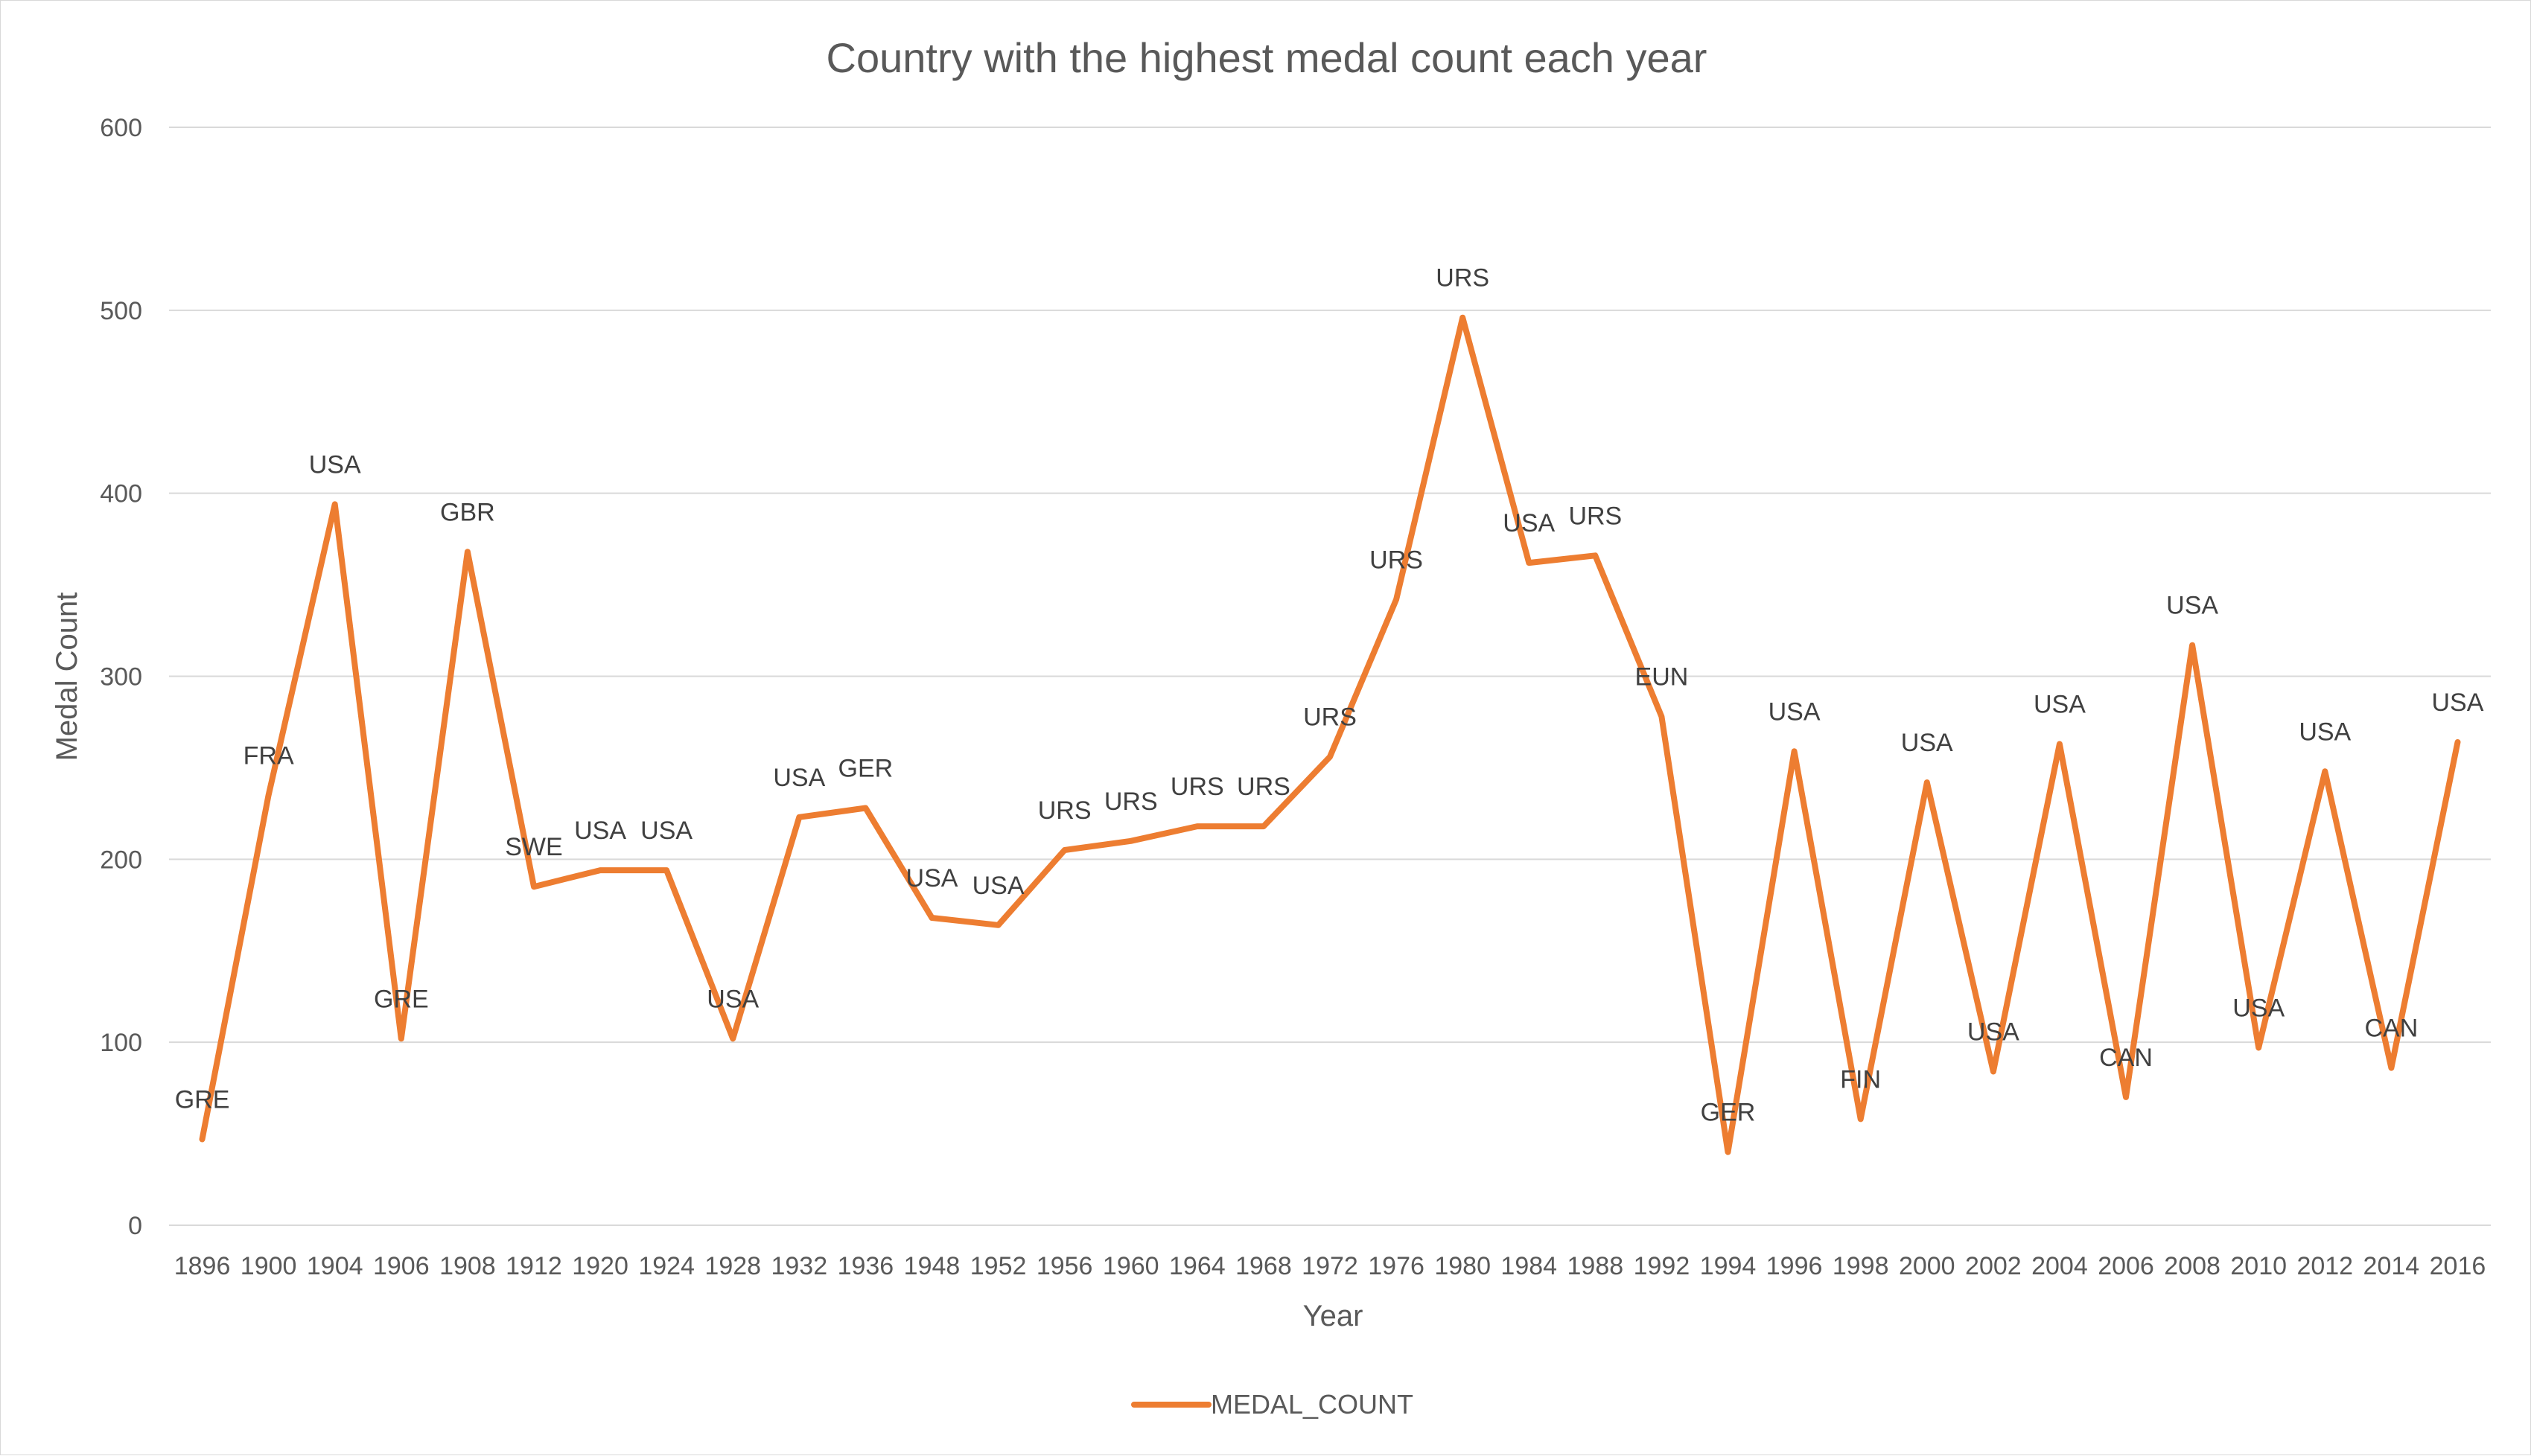 The width and height of the screenshot is (2531, 1456). What do you see at coordinates (121, 128) in the screenshot?
I see `y-tick-label: 600` at bounding box center [121, 128].